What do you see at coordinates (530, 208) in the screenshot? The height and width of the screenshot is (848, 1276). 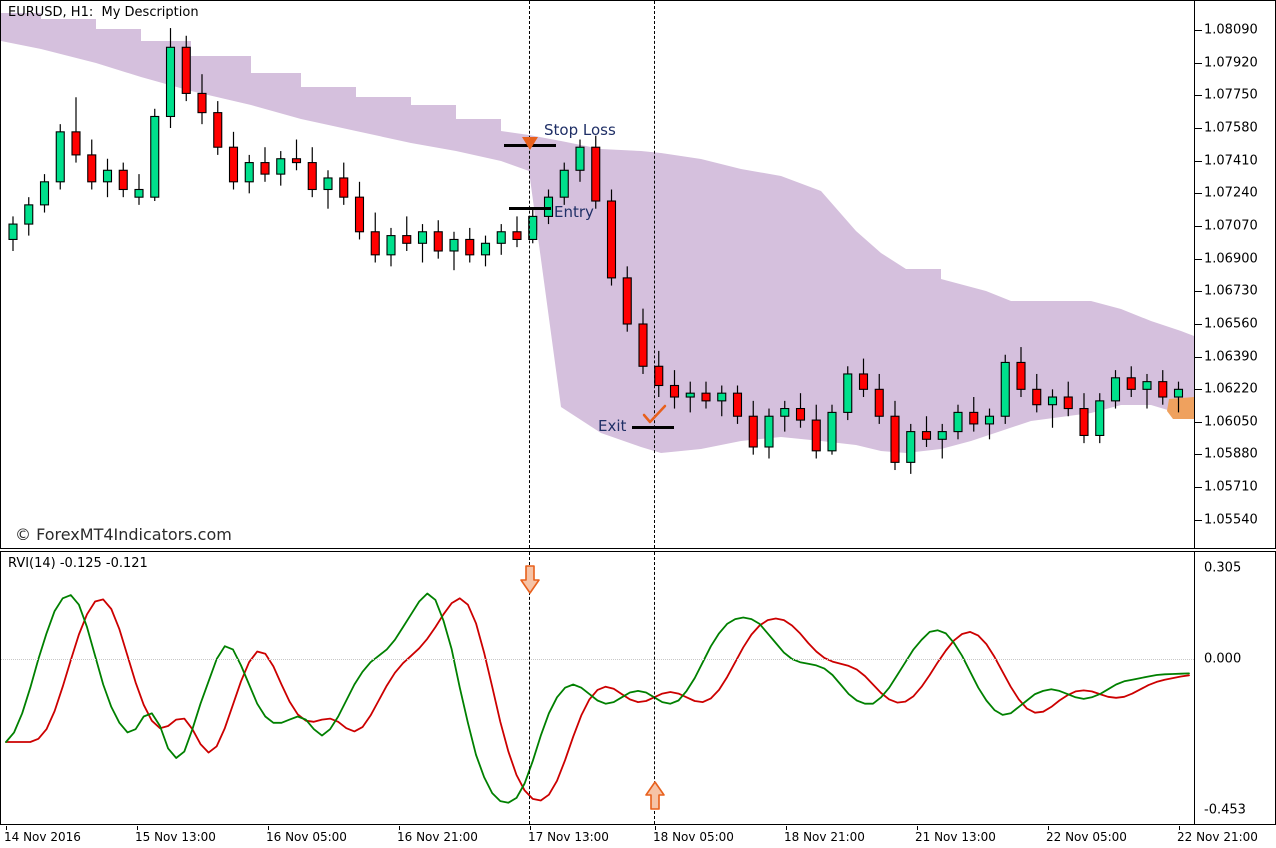 I see `entry-level-line` at bounding box center [530, 208].